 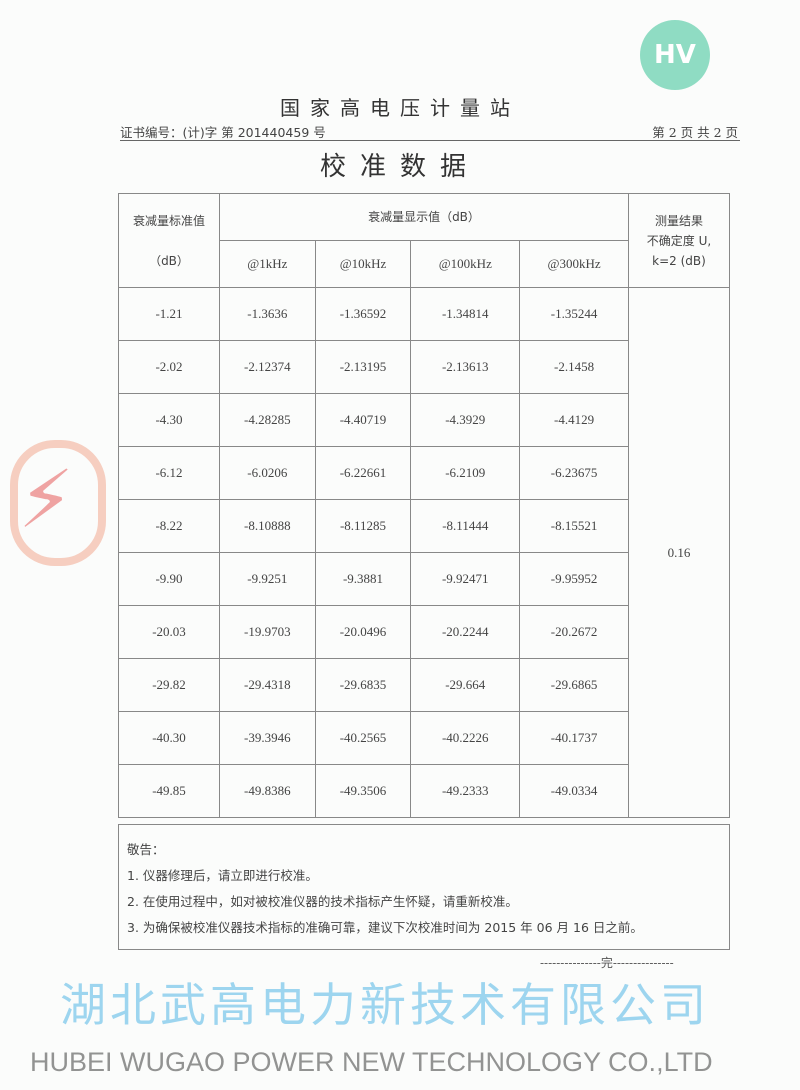 I want to click on display-value-cell: -1.35244, so click(x=574, y=314).